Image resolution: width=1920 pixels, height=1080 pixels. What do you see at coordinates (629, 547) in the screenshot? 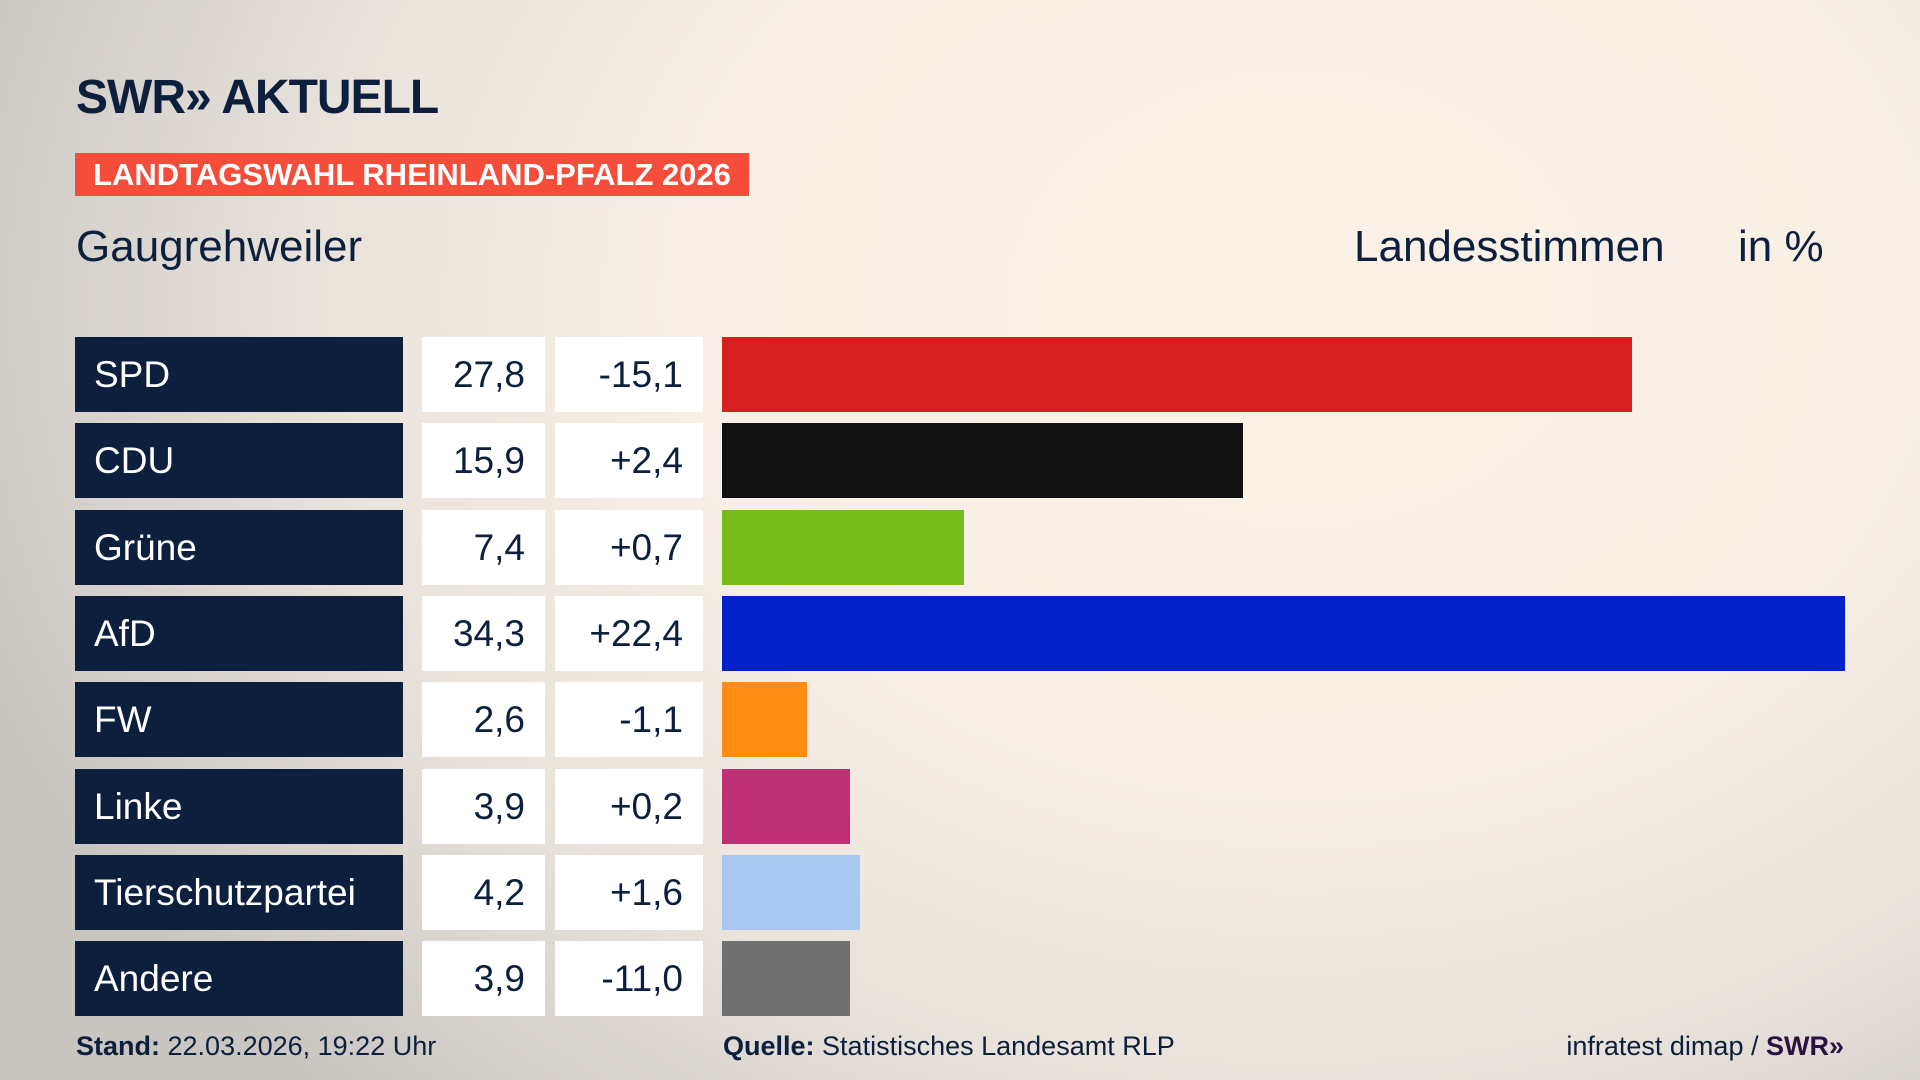
I see `vote-change: +0,7` at bounding box center [629, 547].